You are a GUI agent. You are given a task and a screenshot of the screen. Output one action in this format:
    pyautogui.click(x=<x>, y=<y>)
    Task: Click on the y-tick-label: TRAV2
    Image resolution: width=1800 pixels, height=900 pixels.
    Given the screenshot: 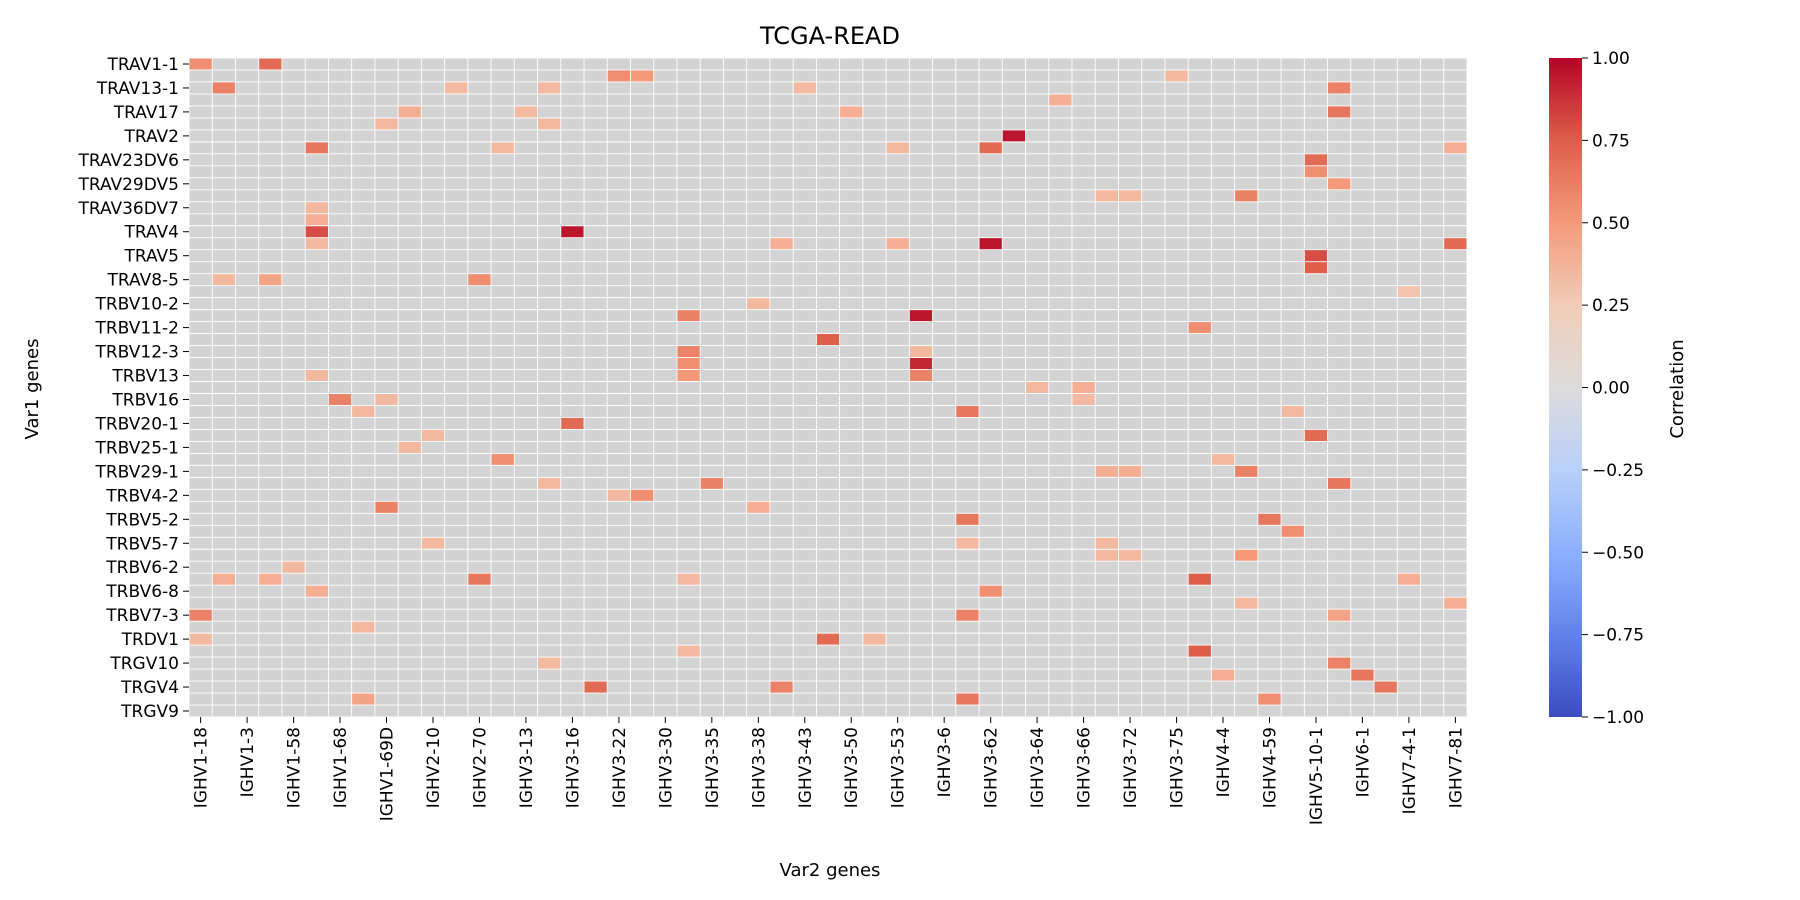 What is the action you would take?
    pyautogui.click(x=152, y=137)
    